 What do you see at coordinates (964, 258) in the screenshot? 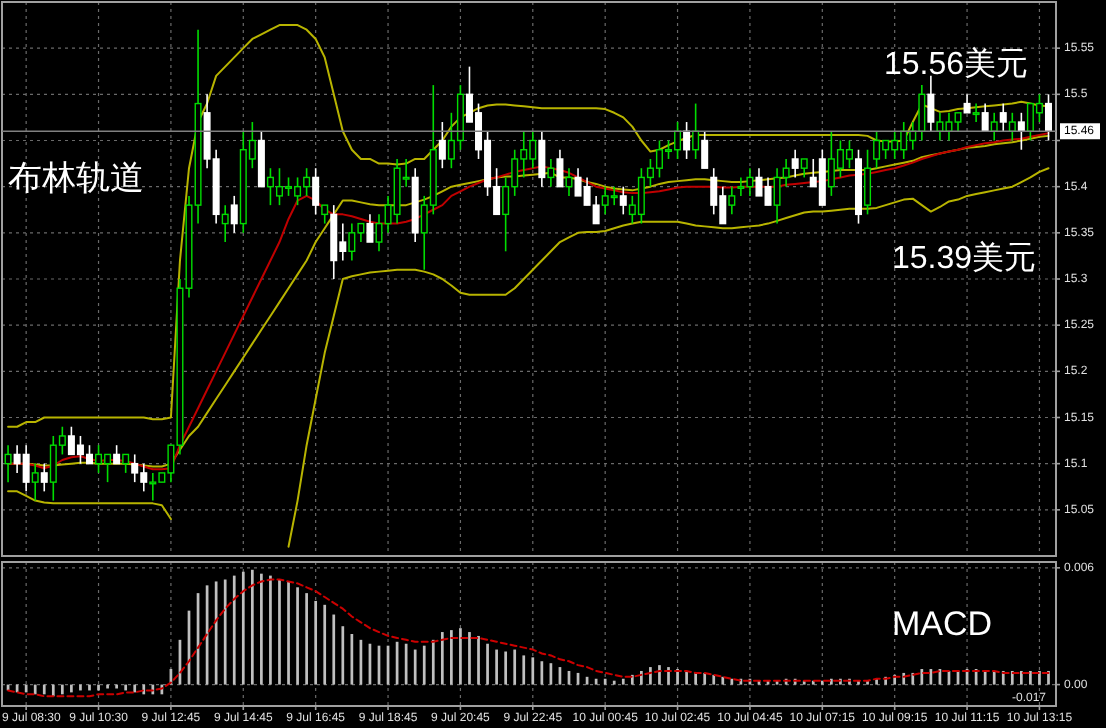
I see `annotation: 15.39美元` at bounding box center [964, 258].